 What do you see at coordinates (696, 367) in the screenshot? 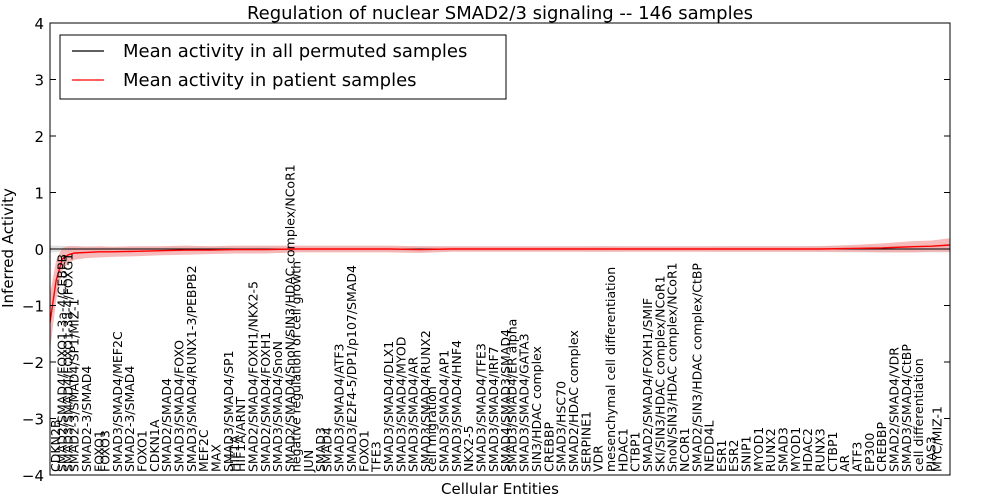
I see `entity-label: SMAD2/SIN3/HDAC complex/CtBP` at bounding box center [696, 367].